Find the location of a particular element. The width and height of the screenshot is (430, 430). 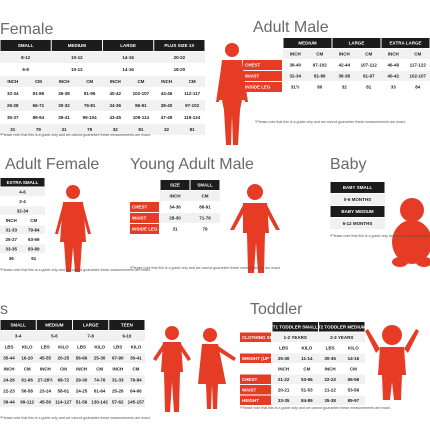

section-title: Adult Male is located at coordinates (291, 27).